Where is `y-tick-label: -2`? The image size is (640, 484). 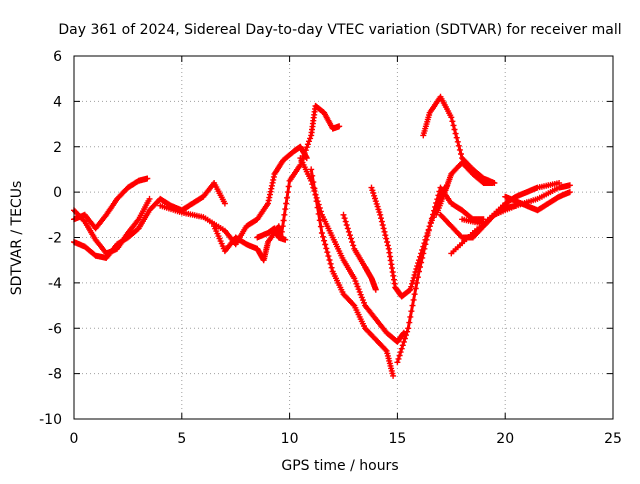
y-tick-label: -2 is located at coordinates (55, 239).